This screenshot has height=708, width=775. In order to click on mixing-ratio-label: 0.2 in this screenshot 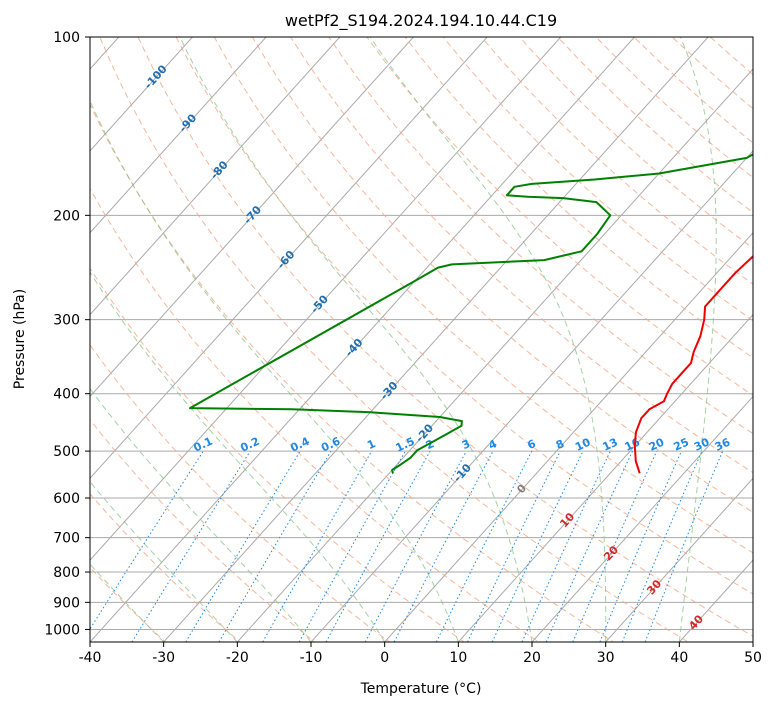, I will do `click(249, 445)`.